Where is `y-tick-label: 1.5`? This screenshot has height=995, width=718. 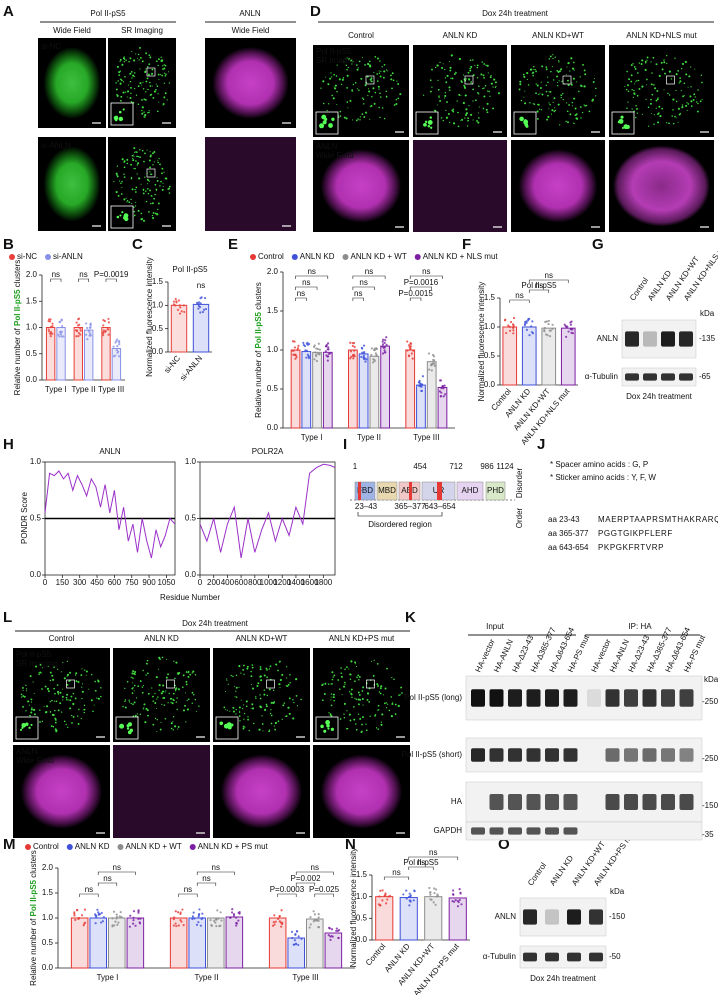
y-tick-label: 1.5 is located at coordinates (32, 300).